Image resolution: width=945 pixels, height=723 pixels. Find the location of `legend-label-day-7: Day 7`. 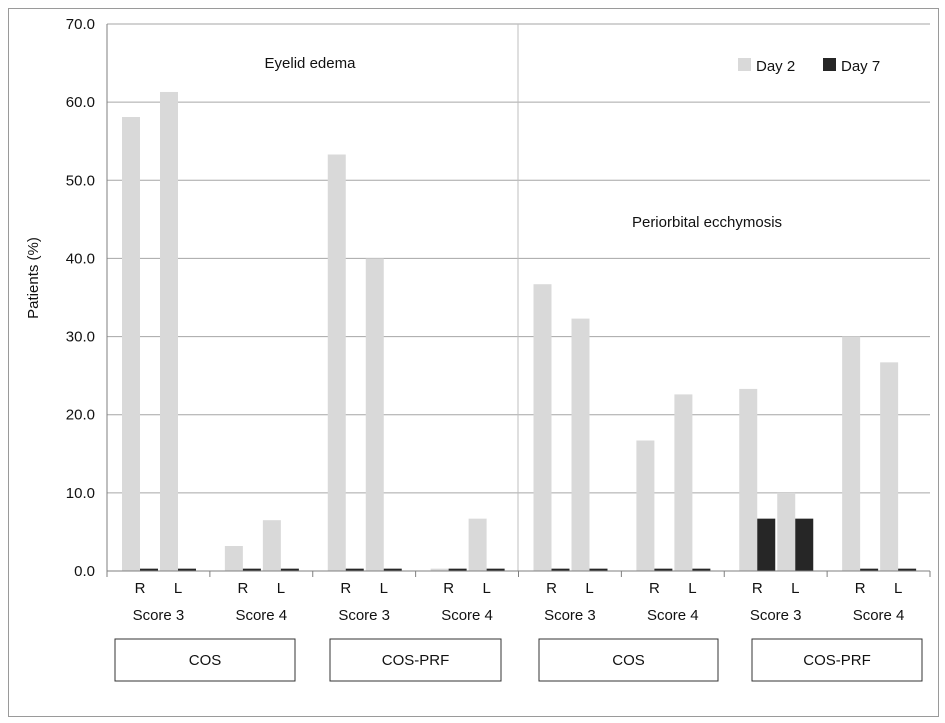

legend-label-day-7: Day 7 is located at coordinates (860, 66).